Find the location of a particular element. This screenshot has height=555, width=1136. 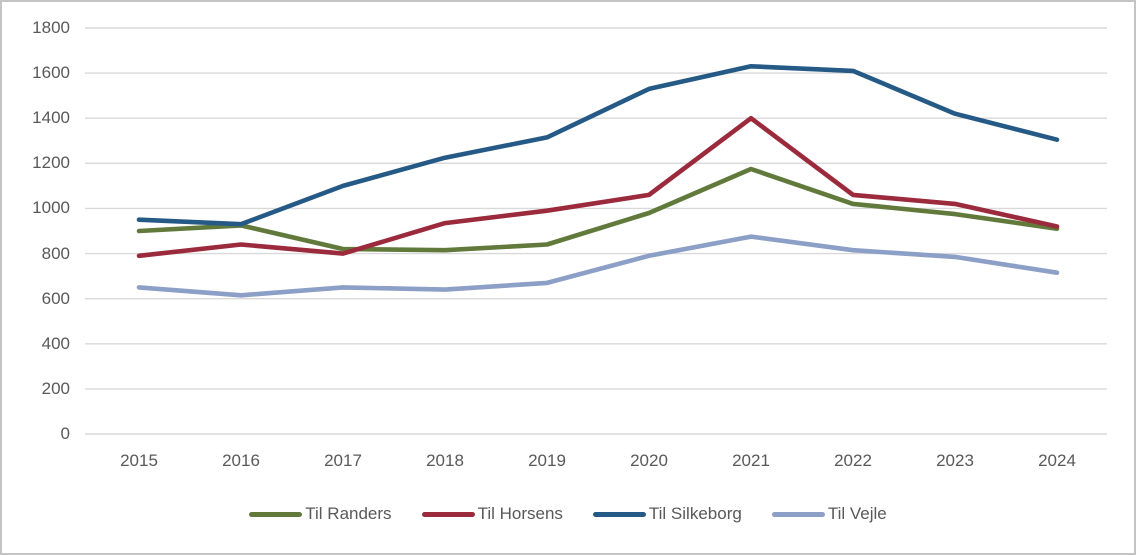

legend-label-til-randers: Til Randers is located at coordinates (348, 513).